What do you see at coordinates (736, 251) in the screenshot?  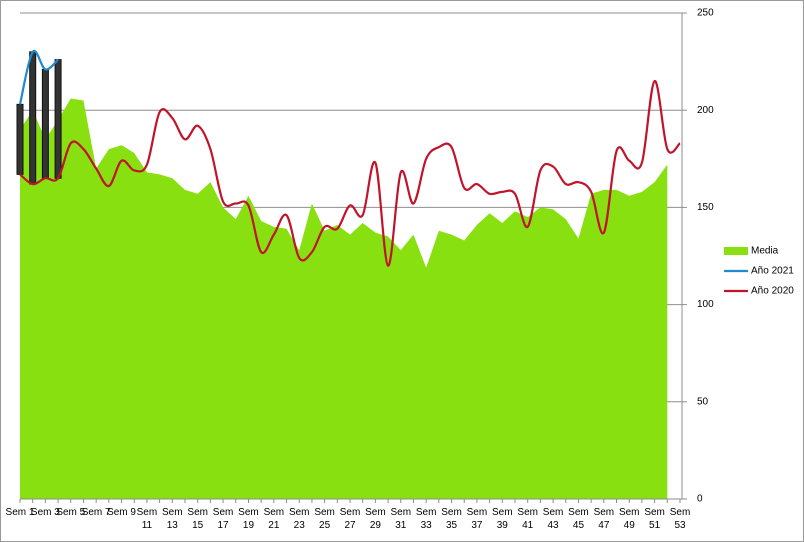 I see `legend-swatch` at bounding box center [736, 251].